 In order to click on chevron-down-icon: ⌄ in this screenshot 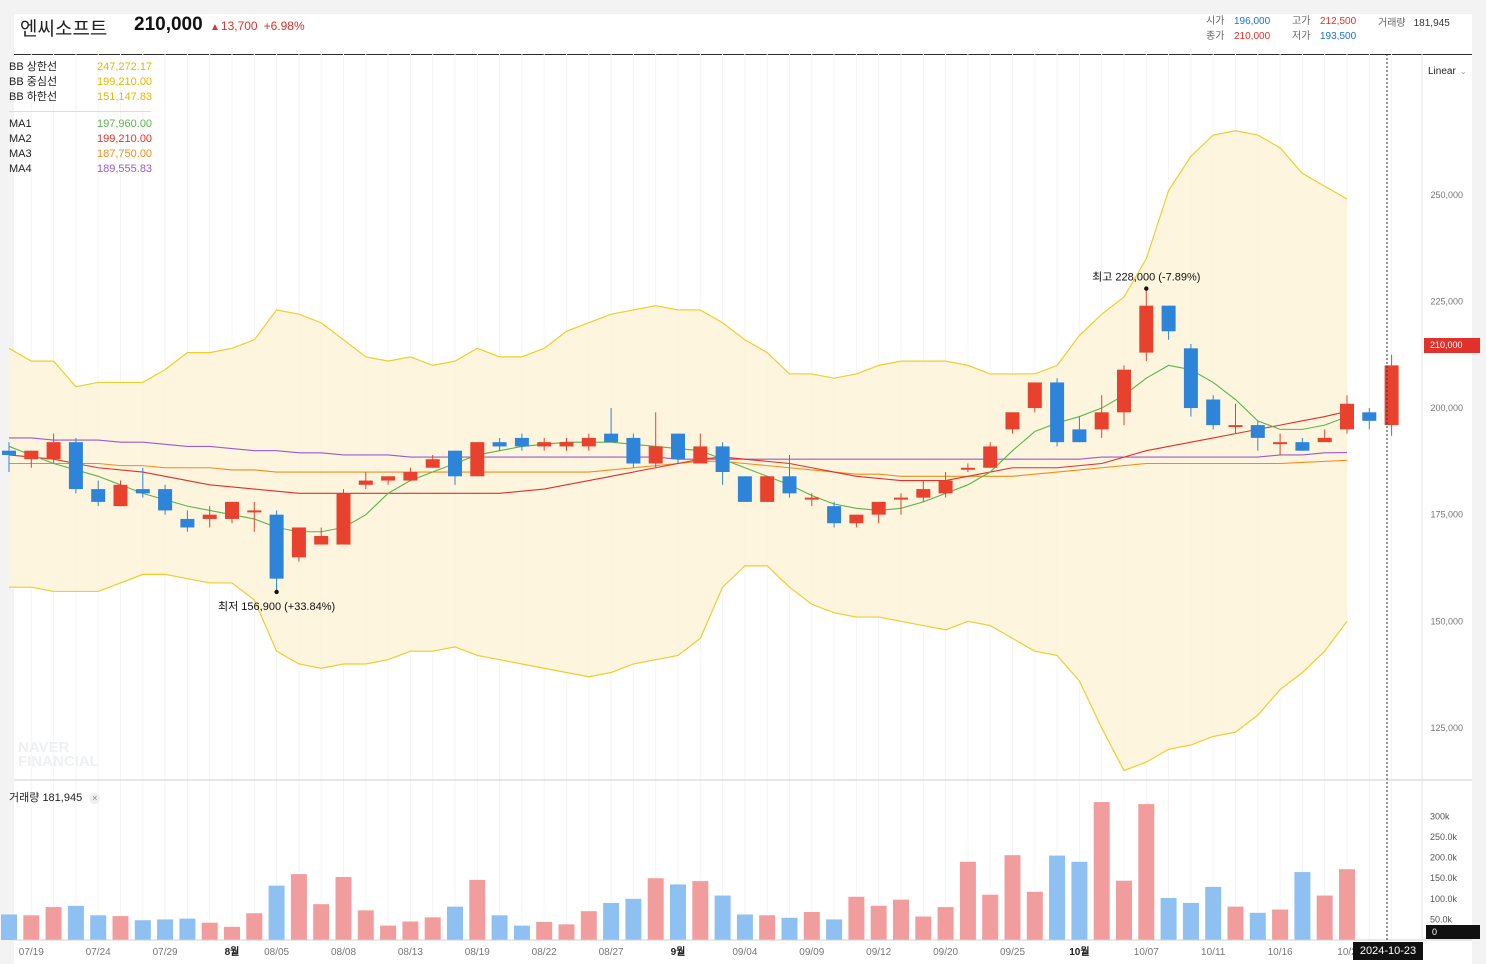, I will do `click(1463, 71)`.